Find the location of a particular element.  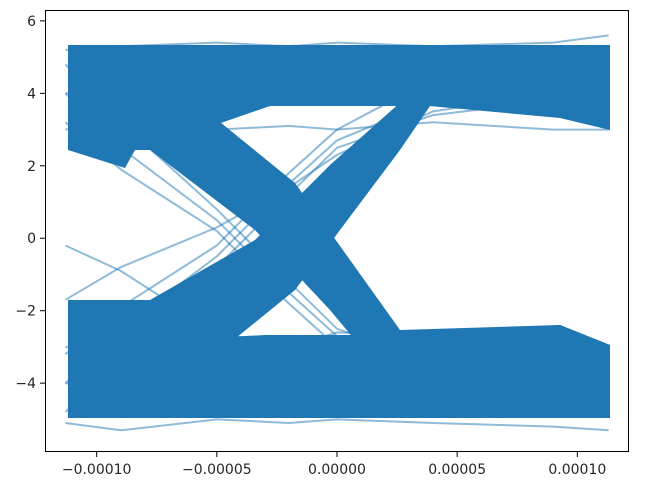

y-tick-label: −4 is located at coordinates (25, 384).